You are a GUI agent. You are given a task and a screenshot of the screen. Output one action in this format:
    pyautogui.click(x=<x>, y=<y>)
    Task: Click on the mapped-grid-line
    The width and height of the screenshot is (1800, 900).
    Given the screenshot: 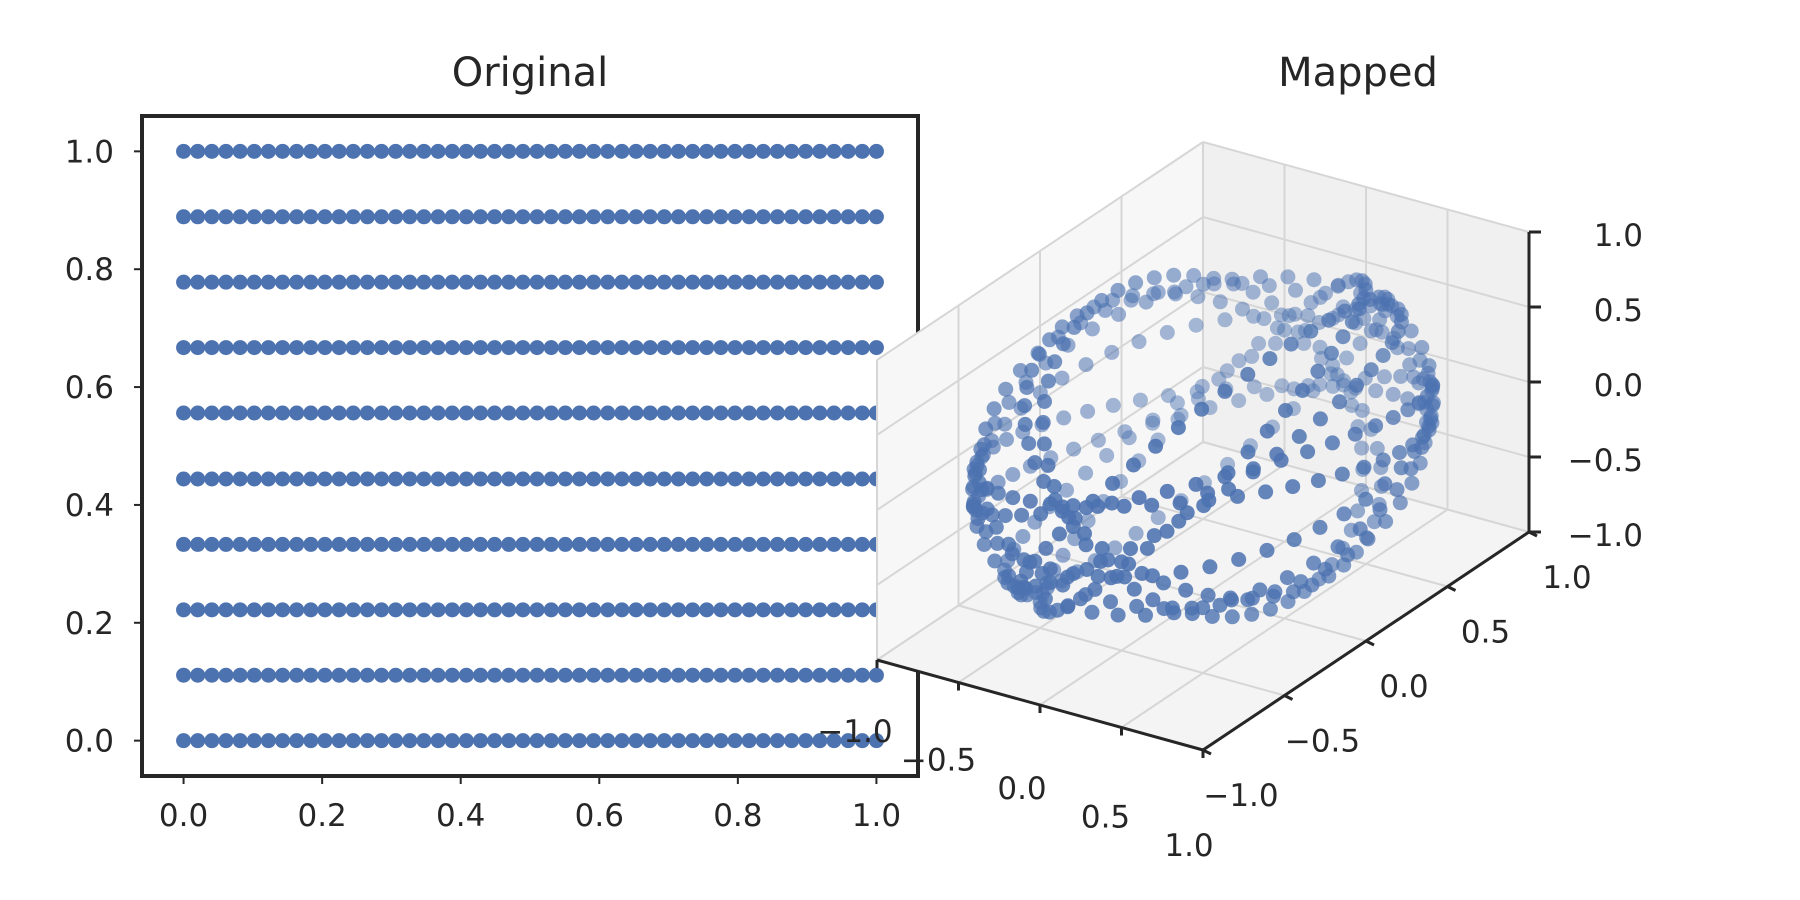 What is the action you would take?
    pyautogui.click(x=1366, y=337)
    